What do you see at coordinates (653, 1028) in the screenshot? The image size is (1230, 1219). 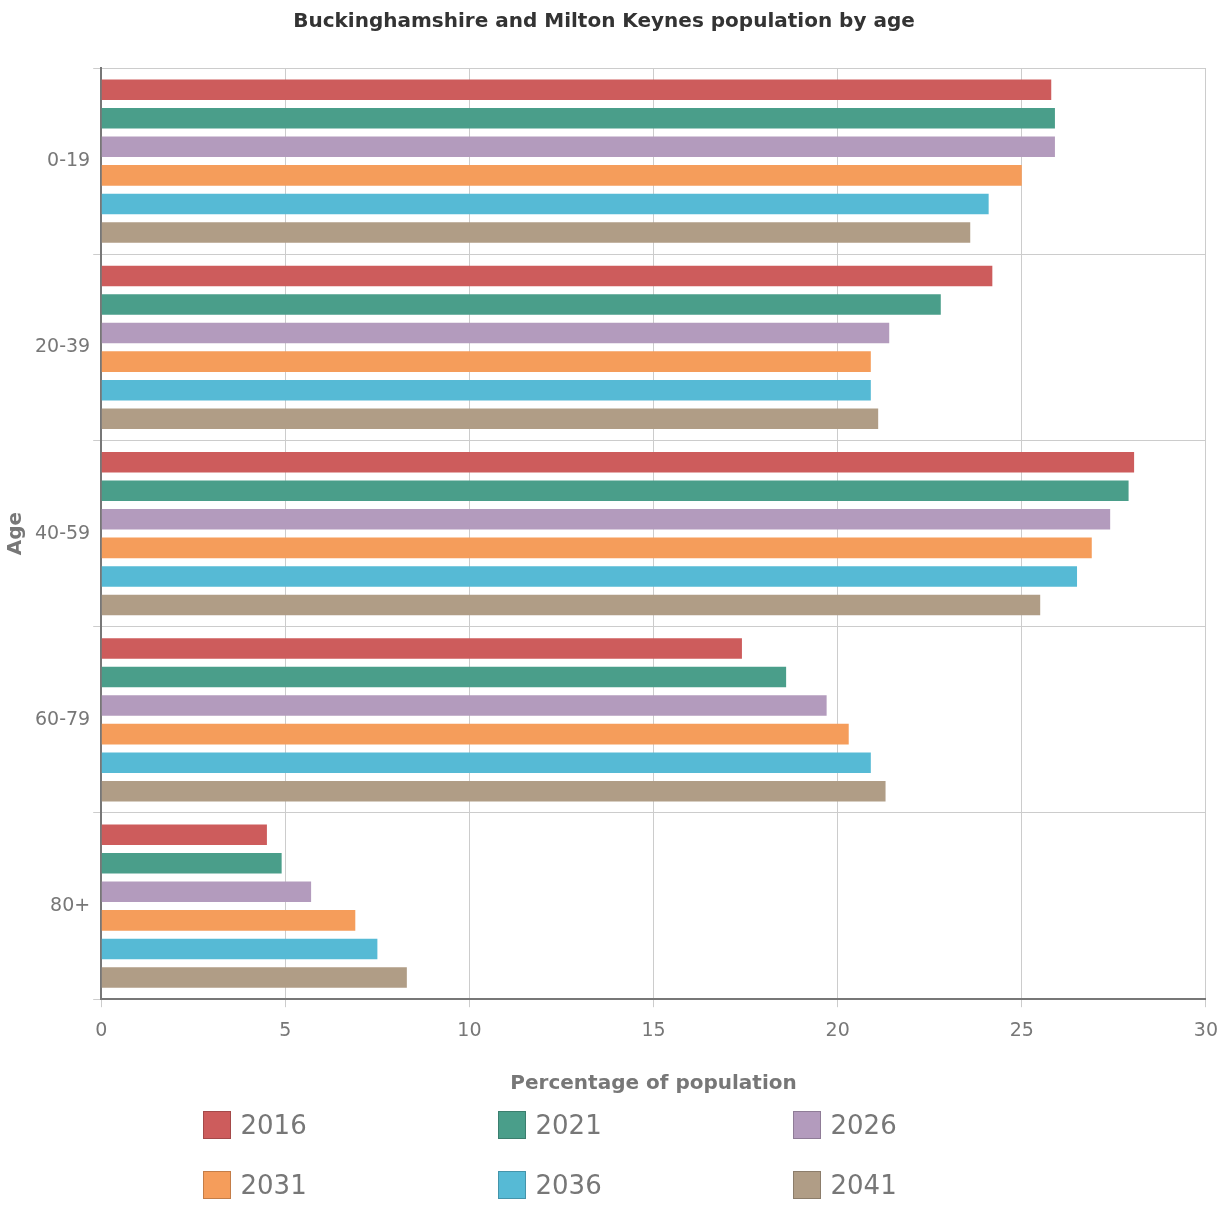 I see `x-tick-label: 15` at bounding box center [653, 1028].